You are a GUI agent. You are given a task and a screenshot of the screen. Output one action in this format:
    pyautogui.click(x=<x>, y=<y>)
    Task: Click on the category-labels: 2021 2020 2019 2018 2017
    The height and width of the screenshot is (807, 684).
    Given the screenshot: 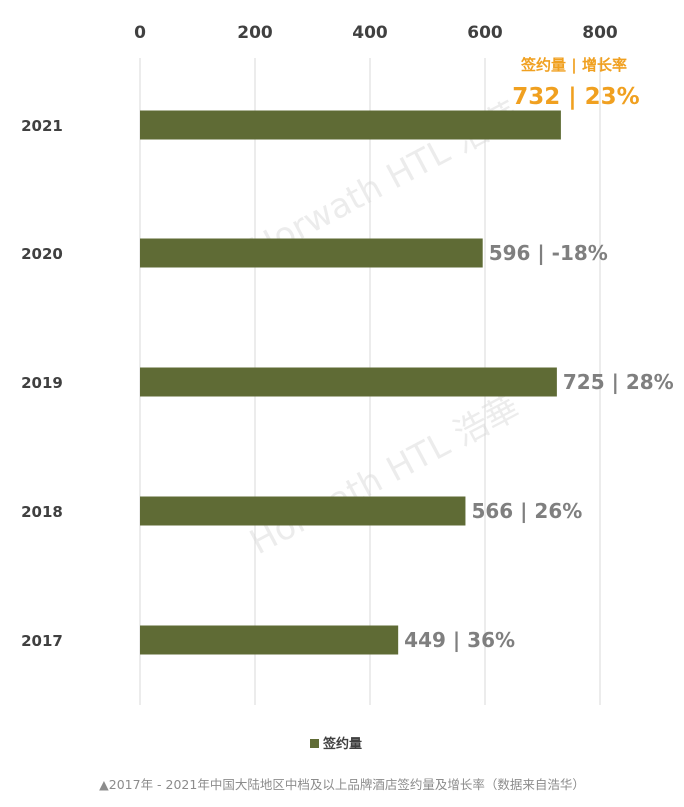 What is the action you would take?
    pyautogui.click(x=42, y=383)
    